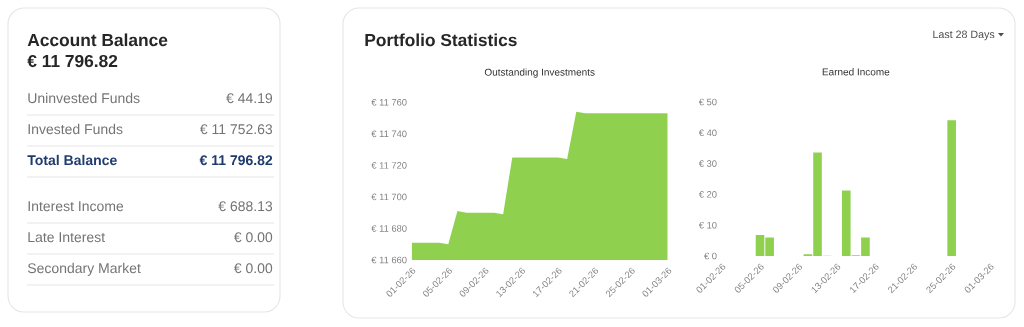 This screenshot has width=1024, height=327. I want to click on y-tick-label: € 11 720, so click(389, 165).